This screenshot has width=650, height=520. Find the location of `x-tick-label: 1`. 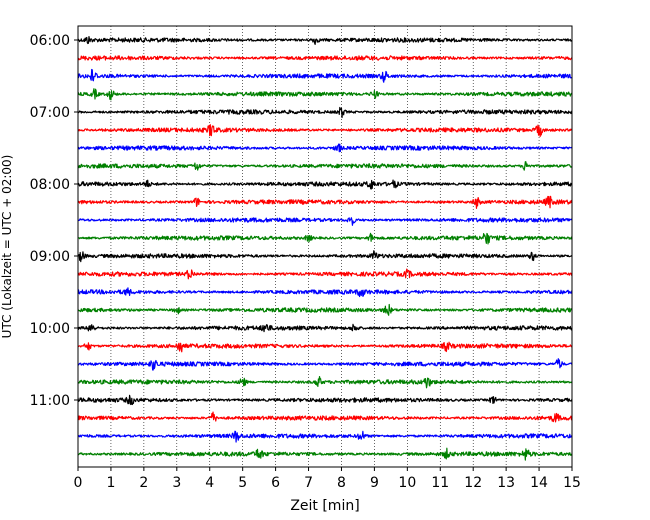

x-tick-label: 1 is located at coordinates (110, 483).